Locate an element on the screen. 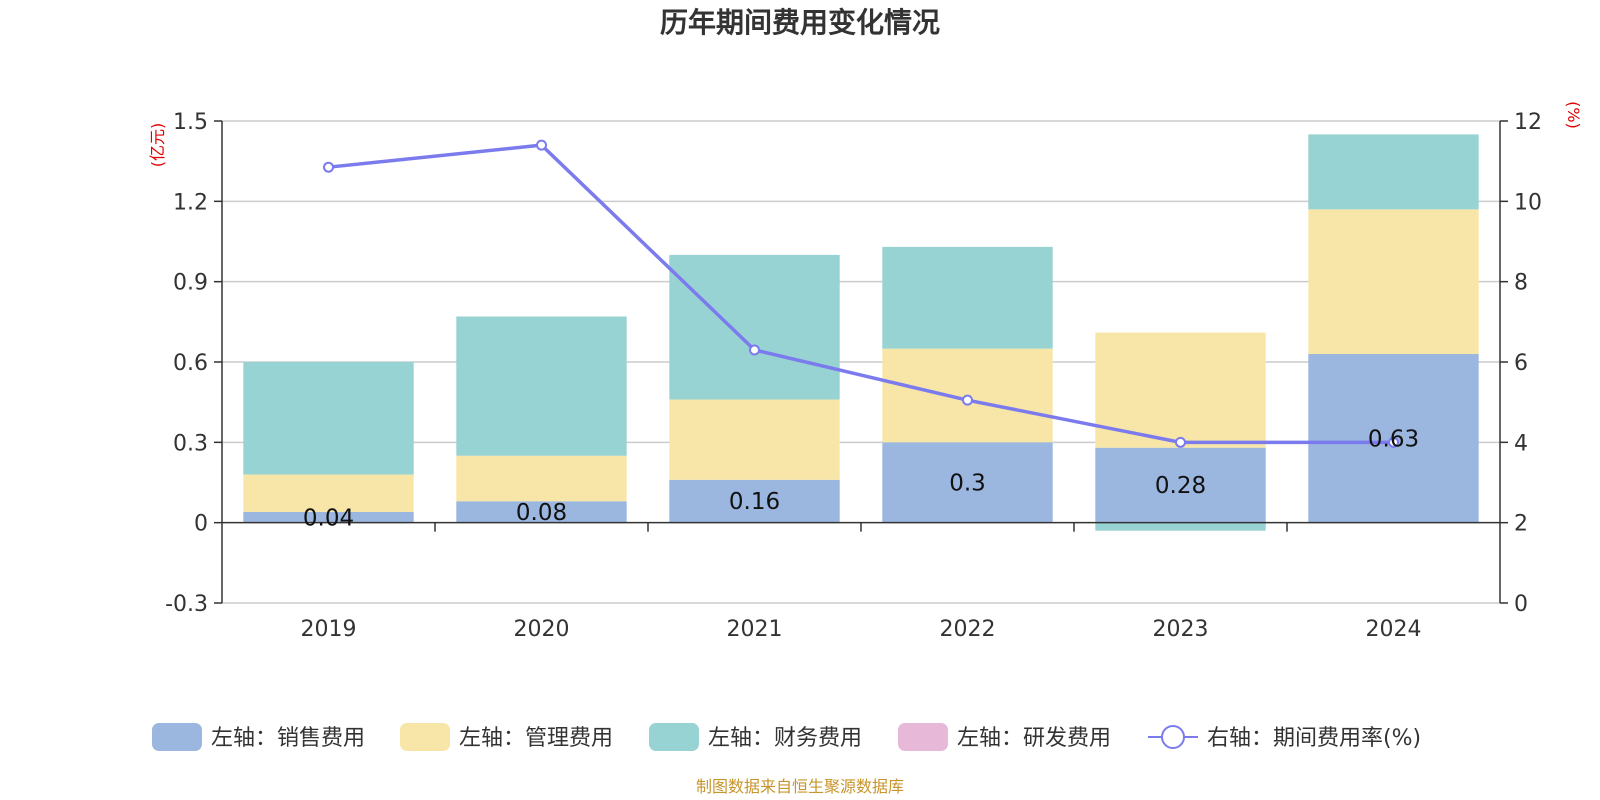 The width and height of the screenshot is (1600, 800). left-tick-label: 1.5 is located at coordinates (190, 122).